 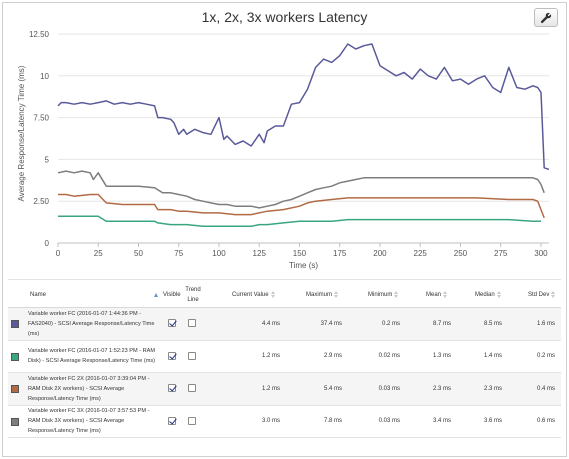 What do you see at coordinates (421, 253) in the screenshot?
I see `x-tick-label: 225` at bounding box center [421, 253].